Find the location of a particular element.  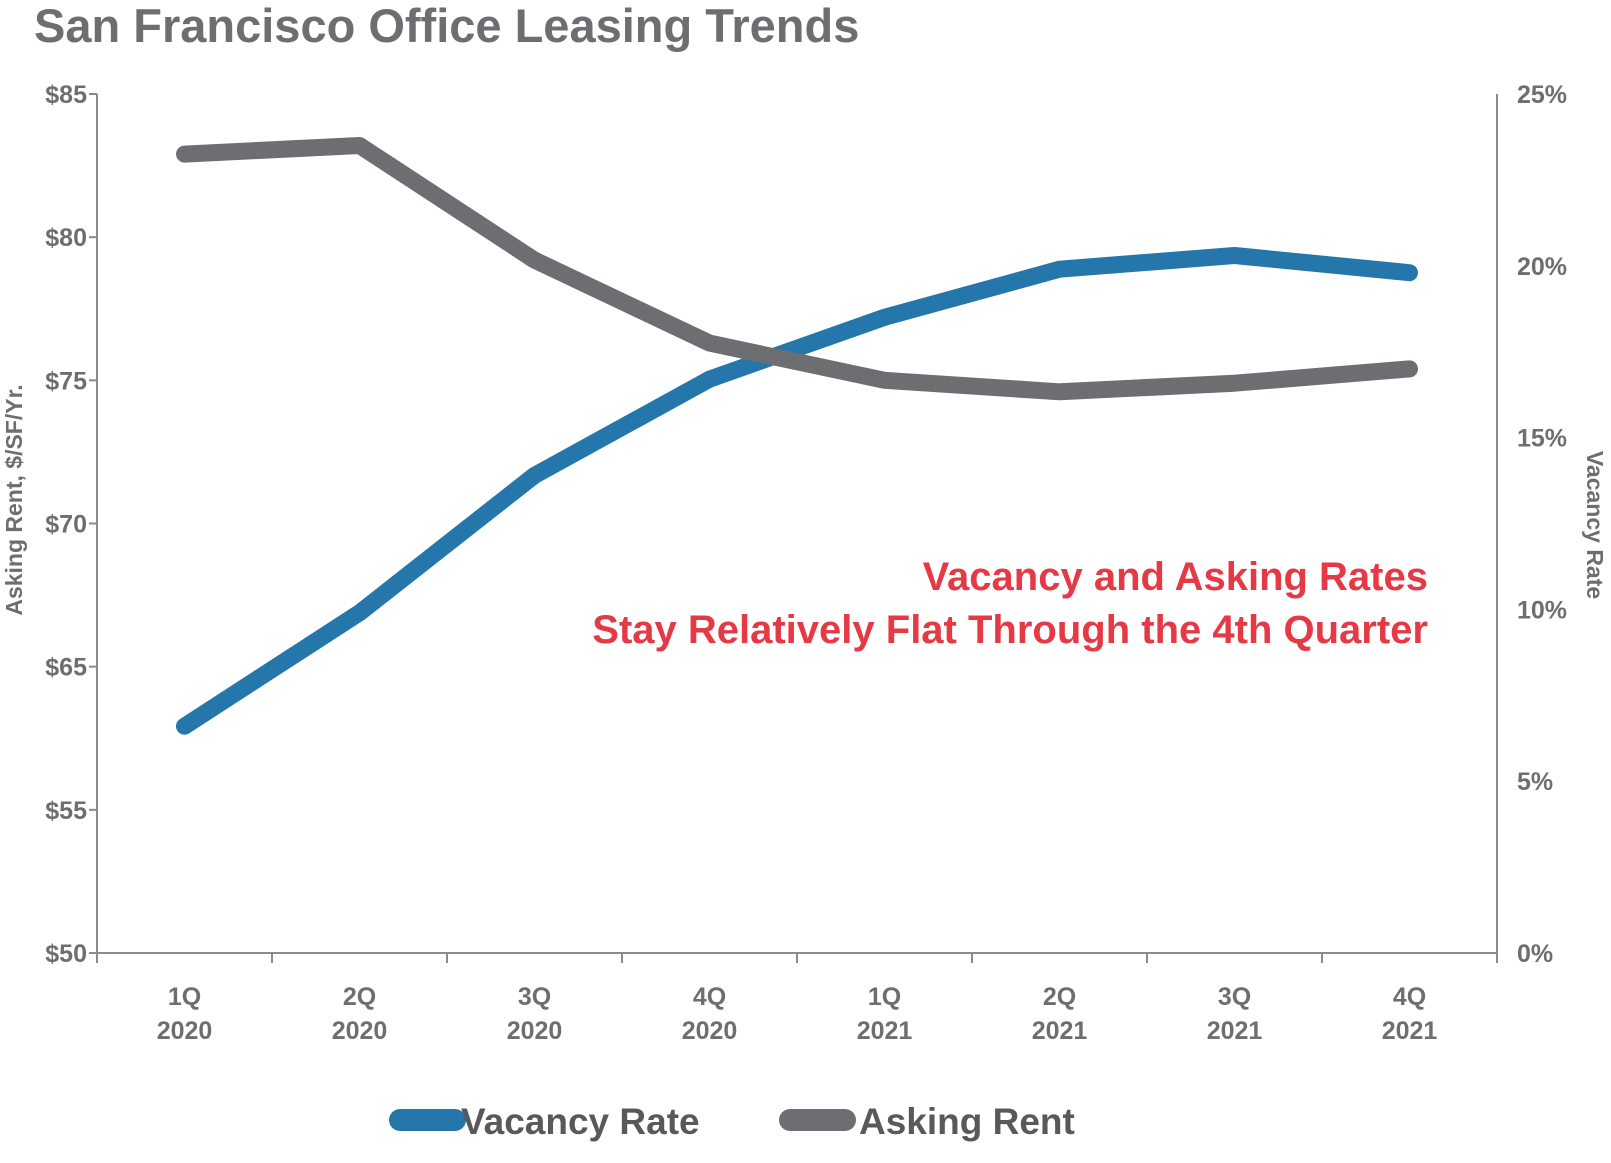

legend: Vacancy Rate Asking Rent is located at coordinates (732, 1121).